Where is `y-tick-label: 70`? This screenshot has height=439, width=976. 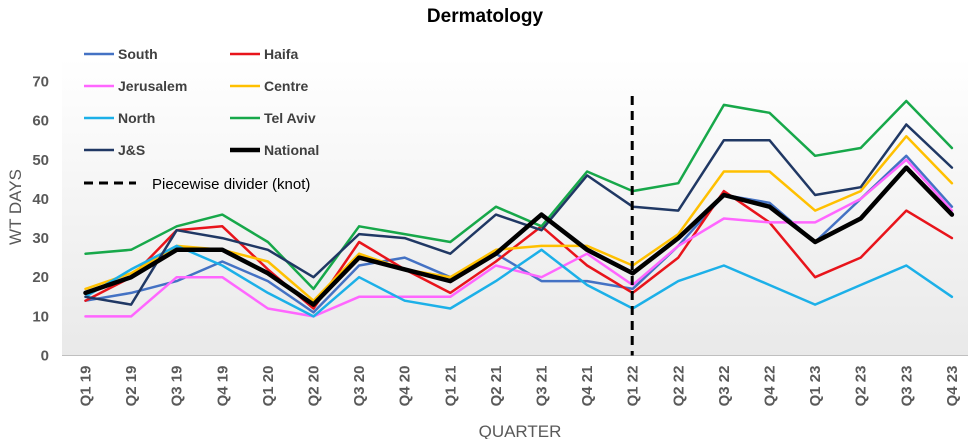 y-tick-label: 70 is located at coordinates (40, 81).